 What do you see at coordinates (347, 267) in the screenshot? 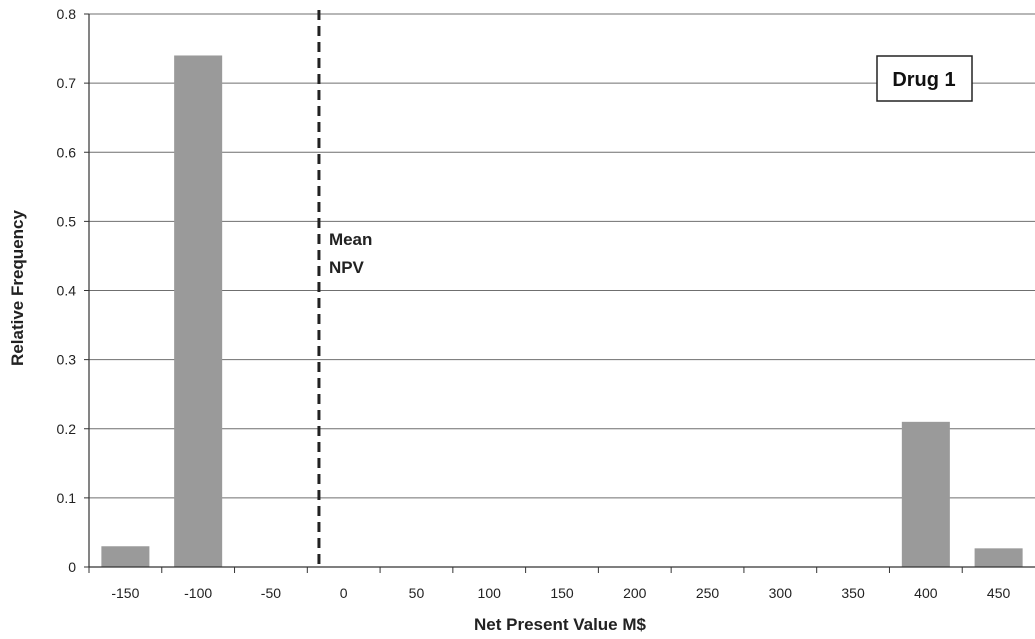
I see `mean-npv-label: NPV` at bounding box center [347, 267].